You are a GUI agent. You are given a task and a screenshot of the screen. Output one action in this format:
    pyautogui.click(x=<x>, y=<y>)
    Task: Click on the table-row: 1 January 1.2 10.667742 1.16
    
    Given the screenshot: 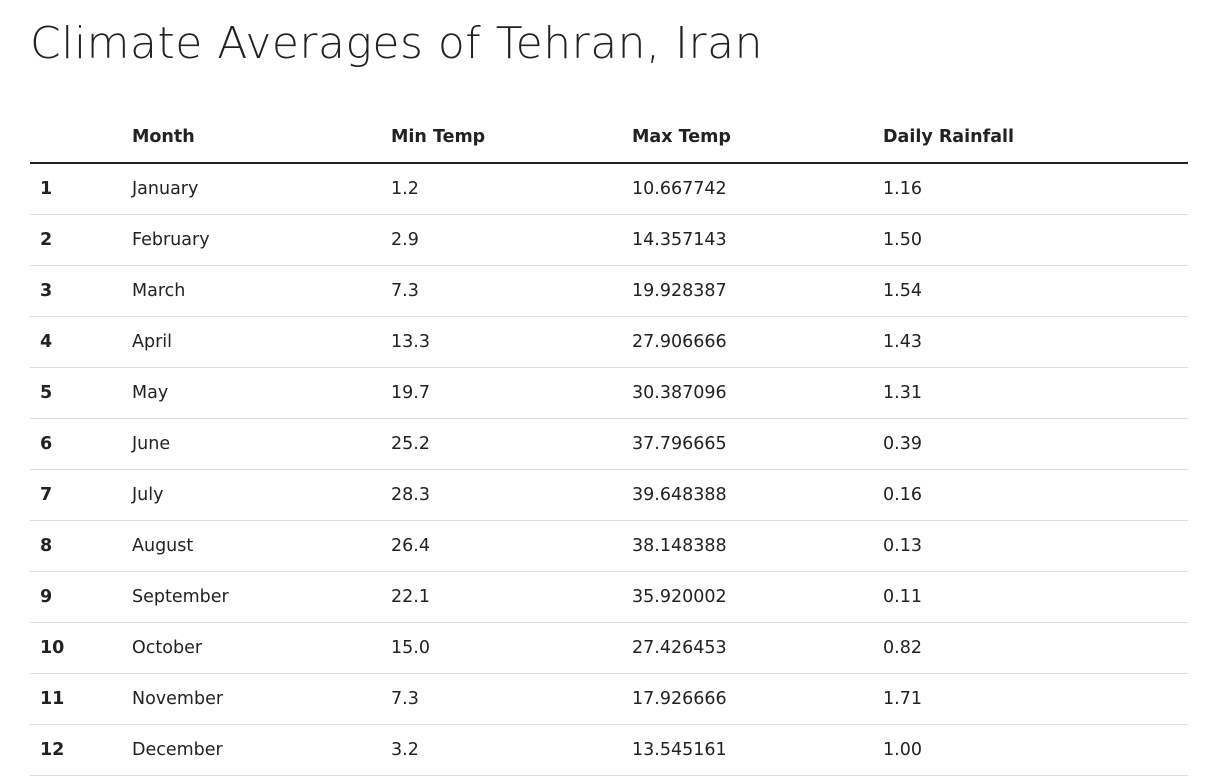 What is the action you would take?
    pyautogui.click(x=609, y=189)
    